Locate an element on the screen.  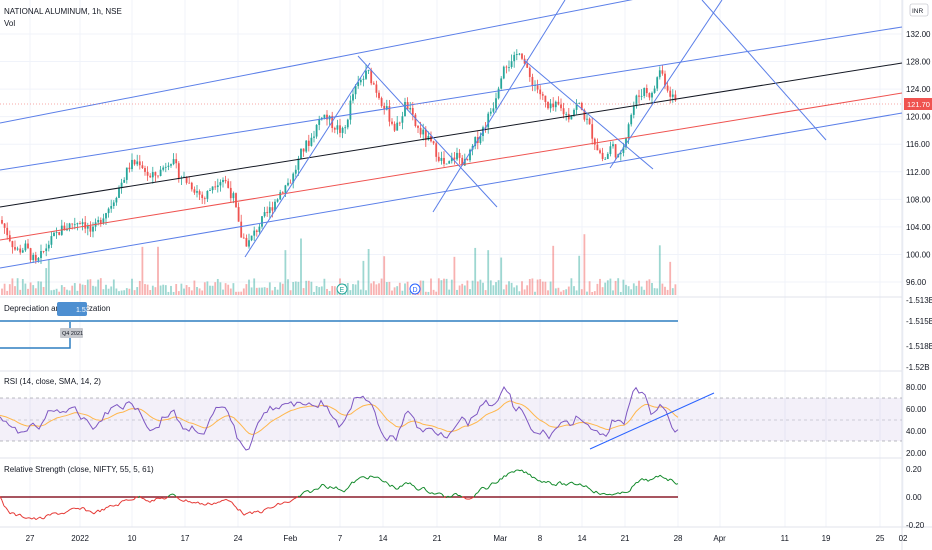
event-markers: E D is located at coordinates (378, 289).